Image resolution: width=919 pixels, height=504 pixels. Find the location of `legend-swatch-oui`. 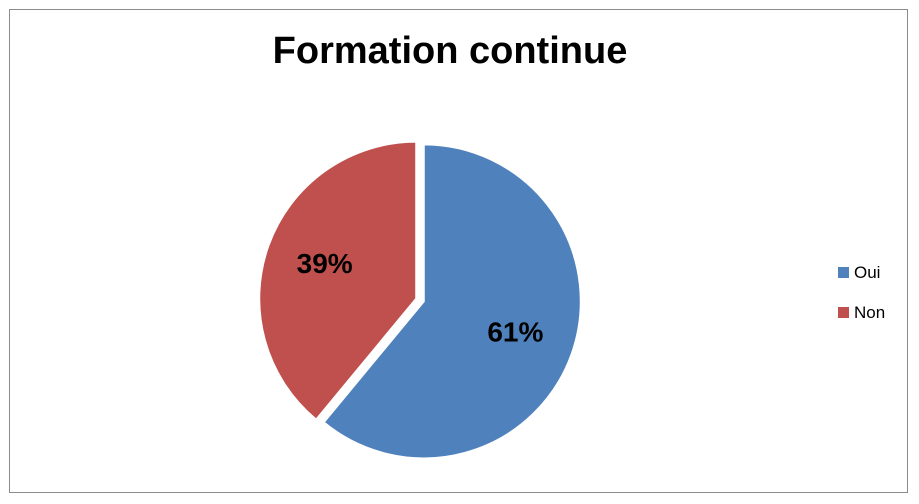

legend-swatch-oui is located at coordinates (843, 272).